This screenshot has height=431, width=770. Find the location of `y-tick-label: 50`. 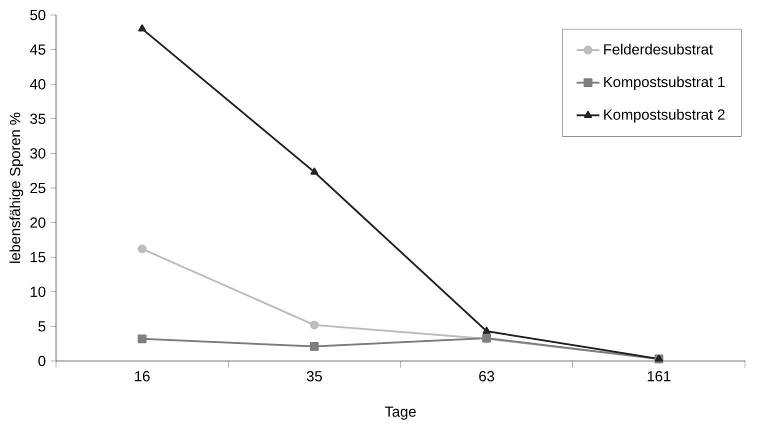

y-tick-label: 50 is located at coordinates (38, 15).